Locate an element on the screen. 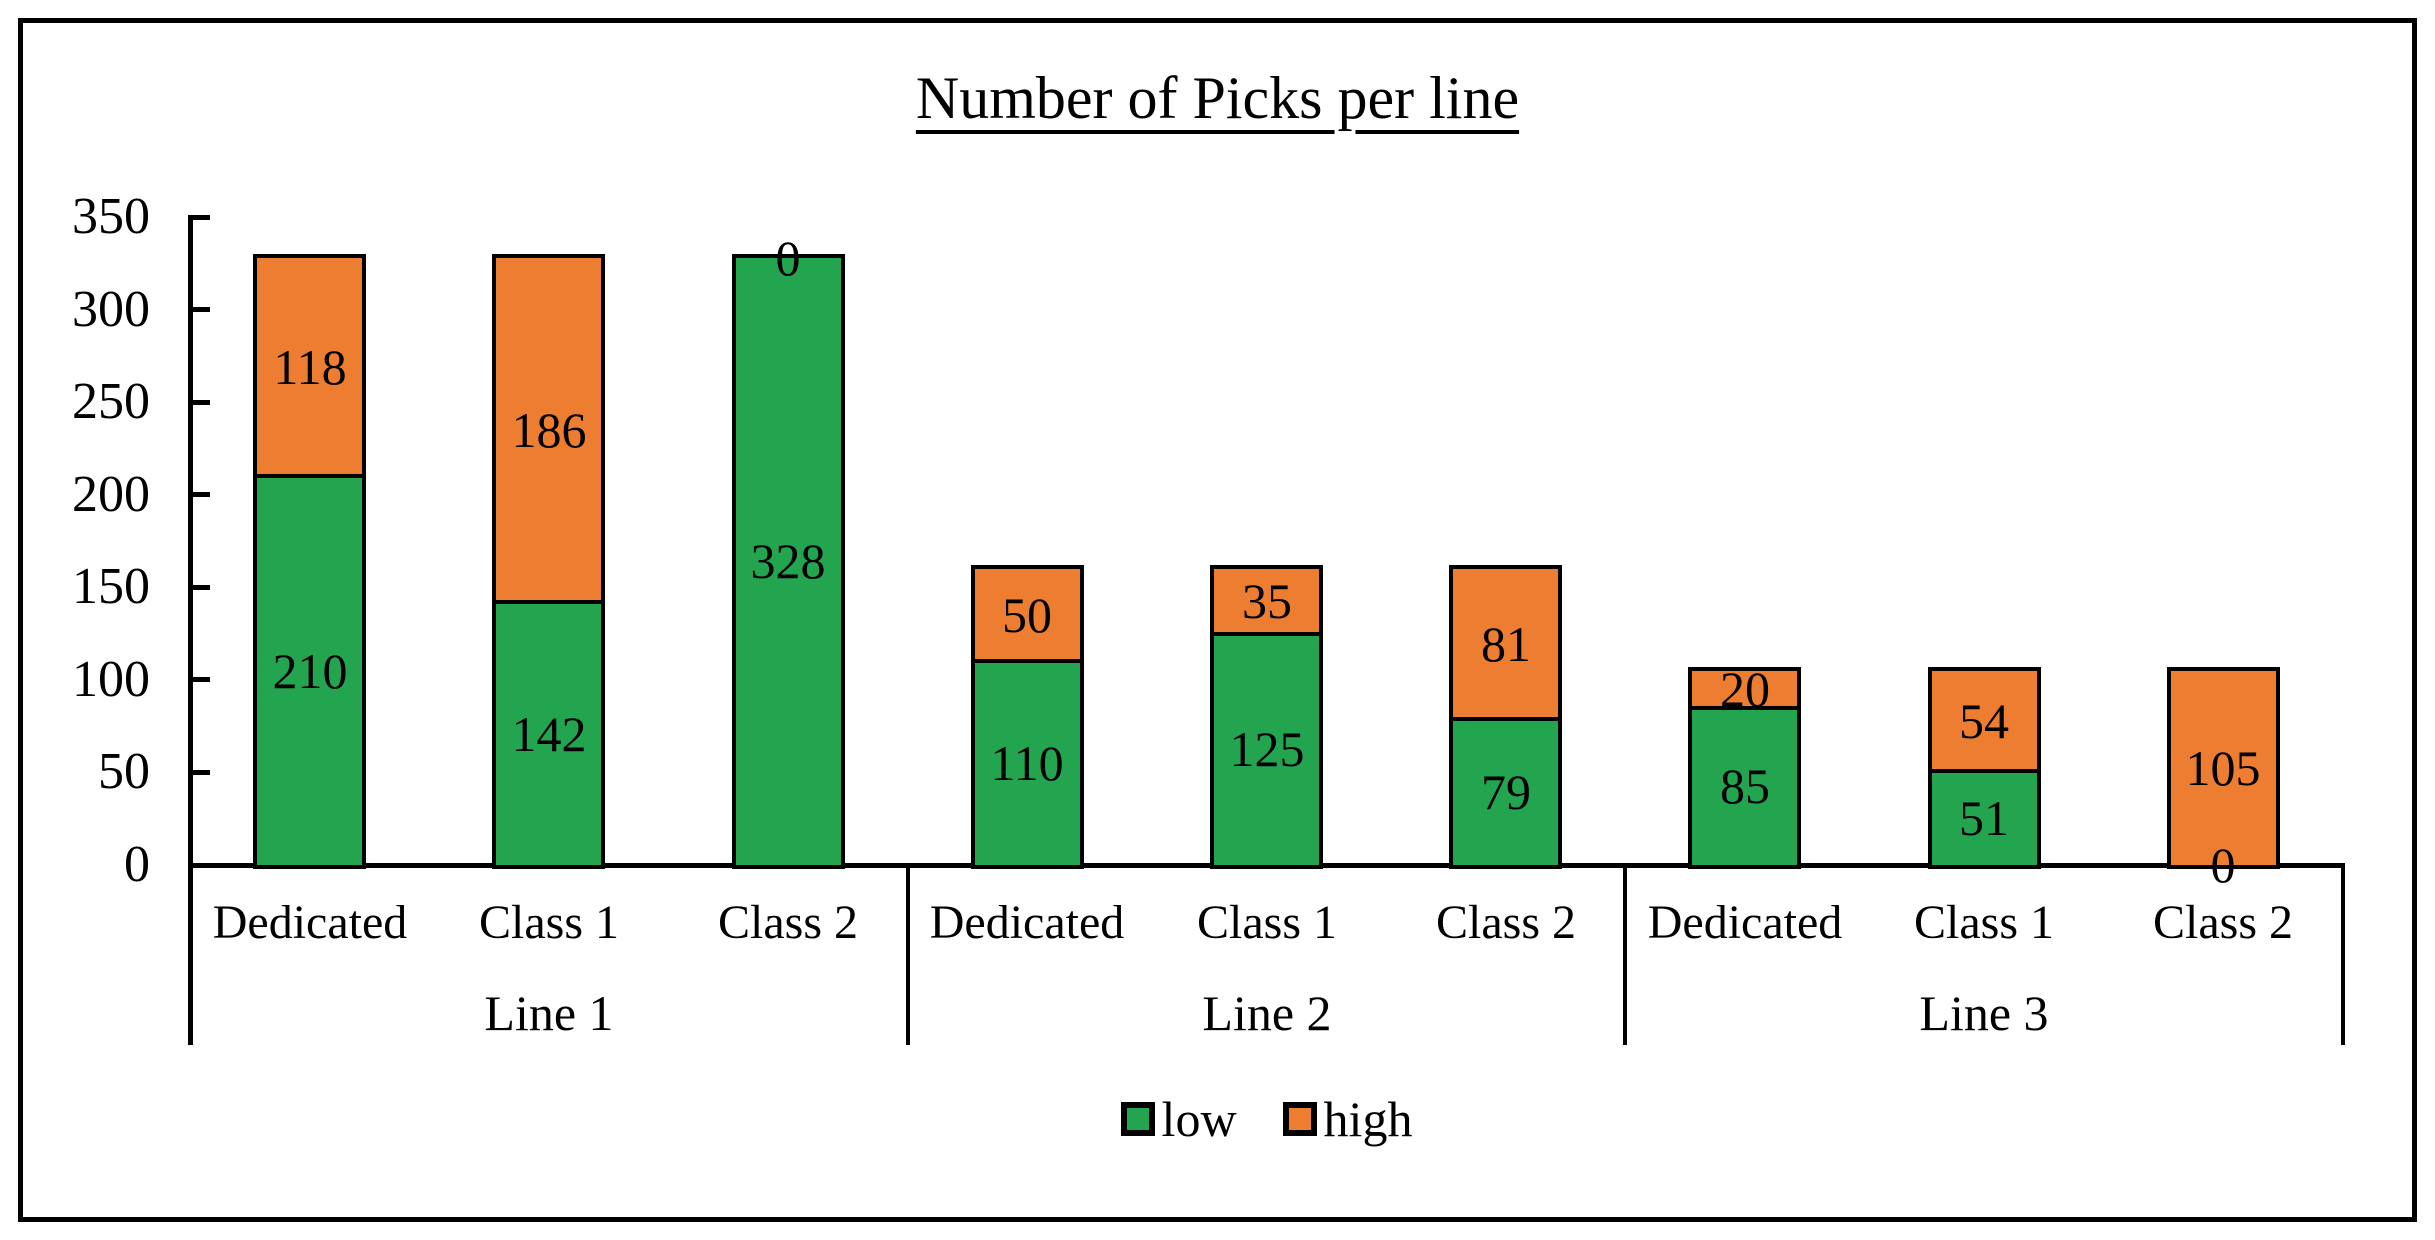 This screenshot has height=1240, width=2435. legend-item-low: low is located at coordinates (1178, 1119).